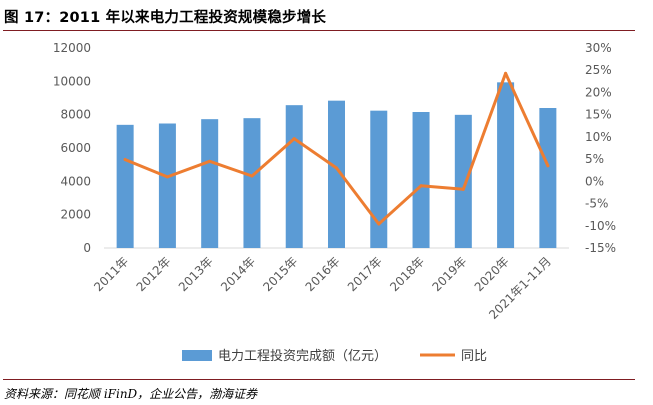 This screenshot has height=405, width=653. Describe the element at coordinates (111, 274) in the screenshot. I see `x-tick-label: 2011年` at that location.